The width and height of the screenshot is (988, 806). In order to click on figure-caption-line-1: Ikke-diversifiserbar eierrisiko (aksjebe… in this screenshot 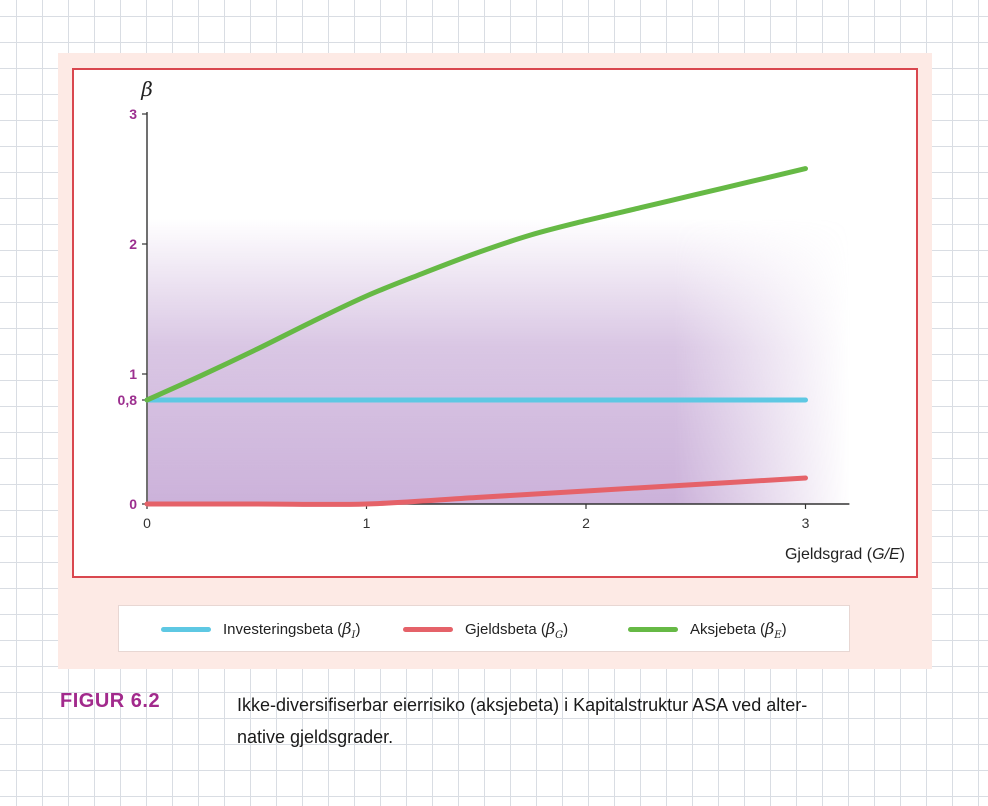, I will do `click(522, 705)`.